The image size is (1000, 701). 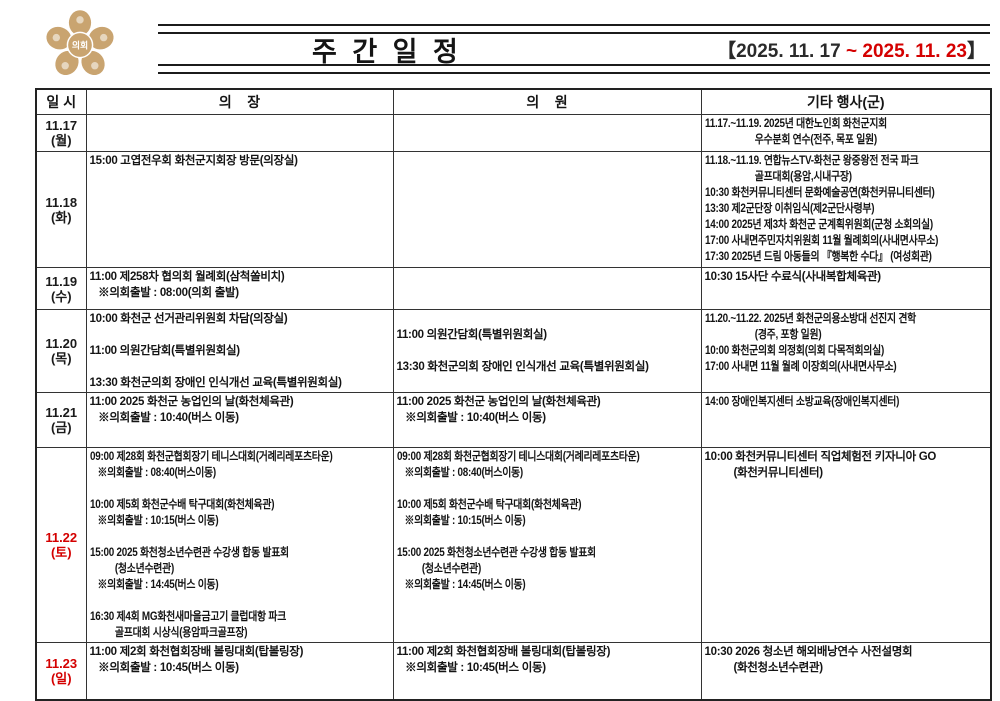 I want to click on column-header-chairman: 의 장, so click(x=239, y=101).